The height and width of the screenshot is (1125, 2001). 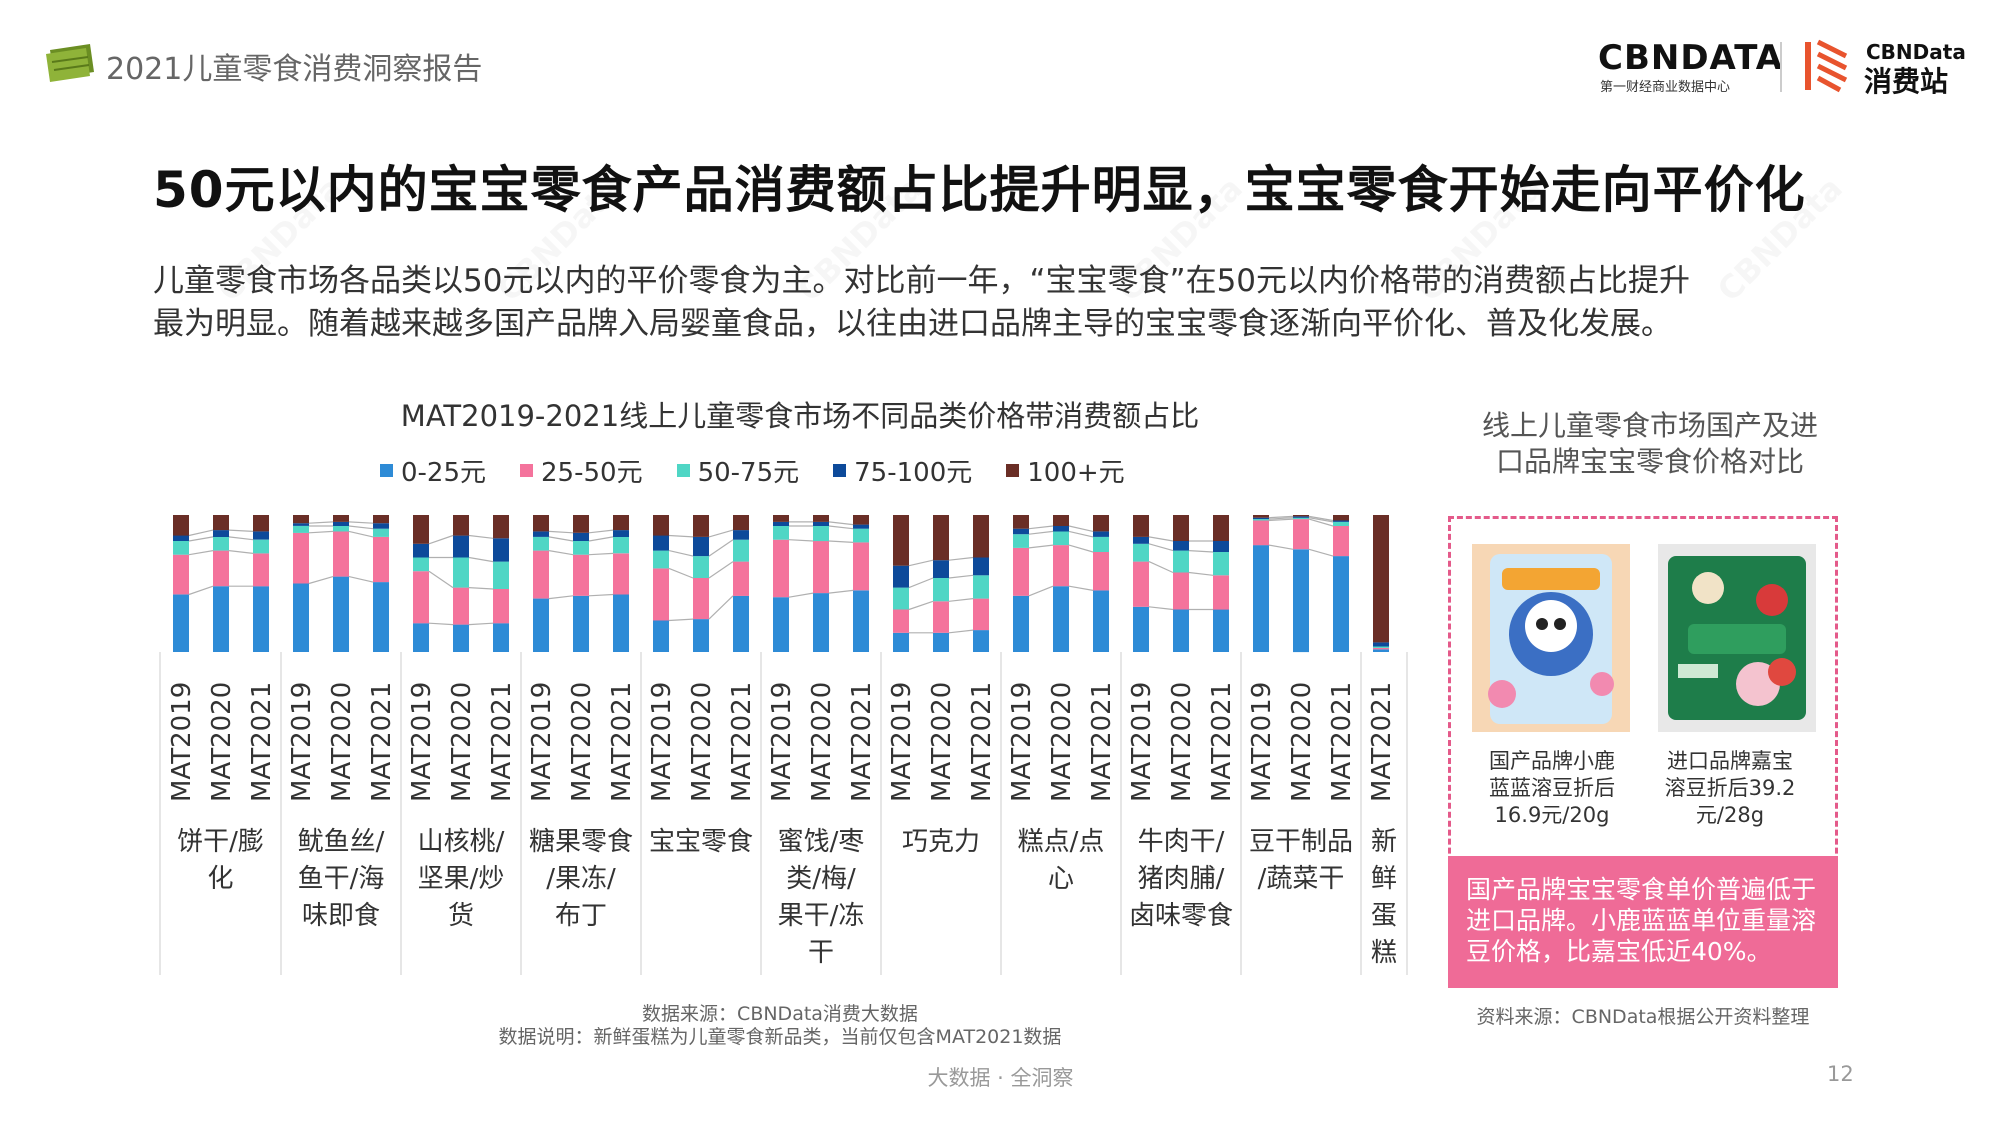 What do you see at coordinates (1000, 1078) in the screenshot?
I see `footer-slogan: 大数据 · 全洞察` at bounding box center [1000, 1078].